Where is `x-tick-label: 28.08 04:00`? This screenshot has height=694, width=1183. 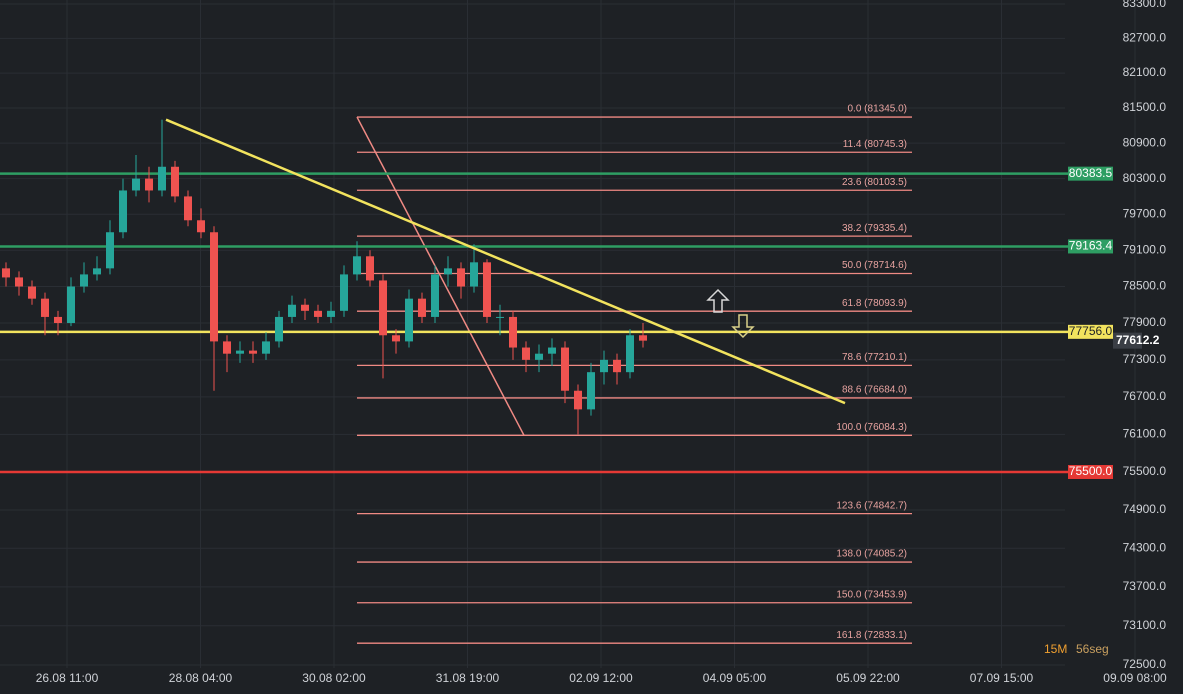
x-tick-label: 28.08 04:00 is located at coordinates (201, 678).